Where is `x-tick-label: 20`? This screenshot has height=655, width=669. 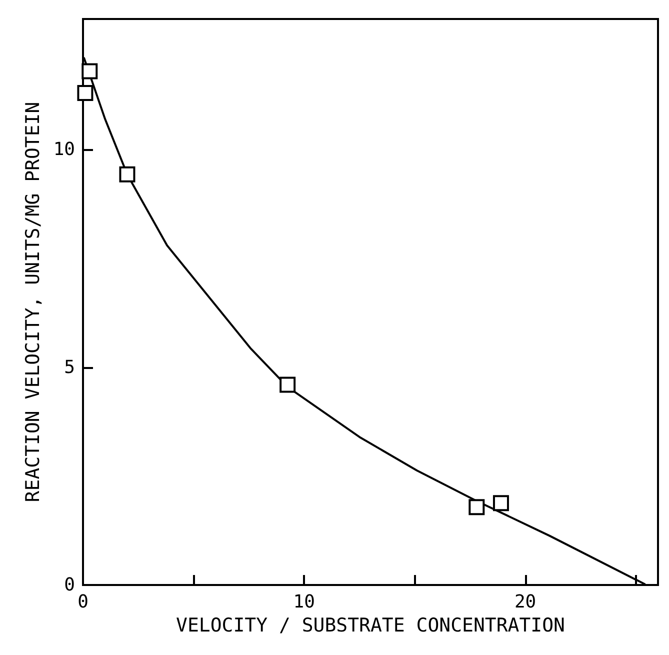 x-tick-label: 20 is located at coordinates (525, 602).